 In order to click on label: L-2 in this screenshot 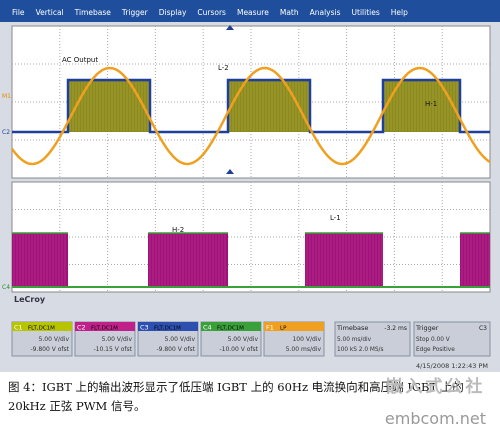, I will do `click(223, 68)`.